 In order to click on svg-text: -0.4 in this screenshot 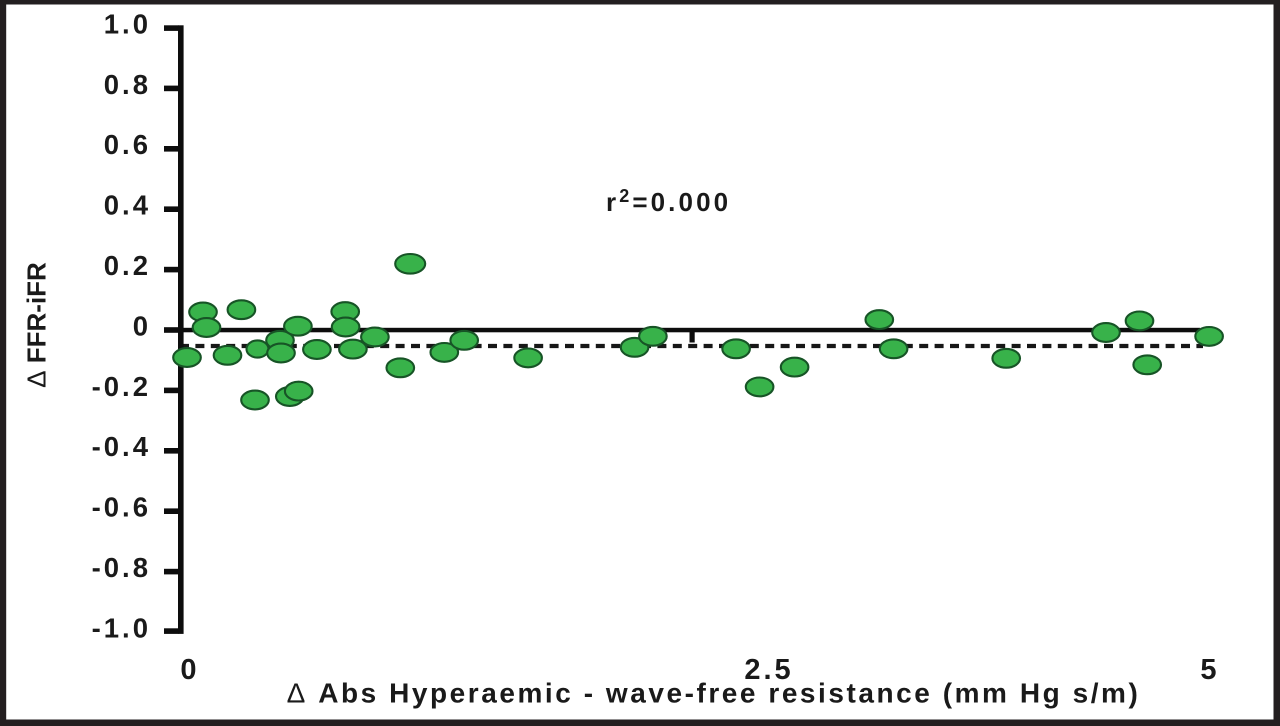, I will do `click(121, 446)`.